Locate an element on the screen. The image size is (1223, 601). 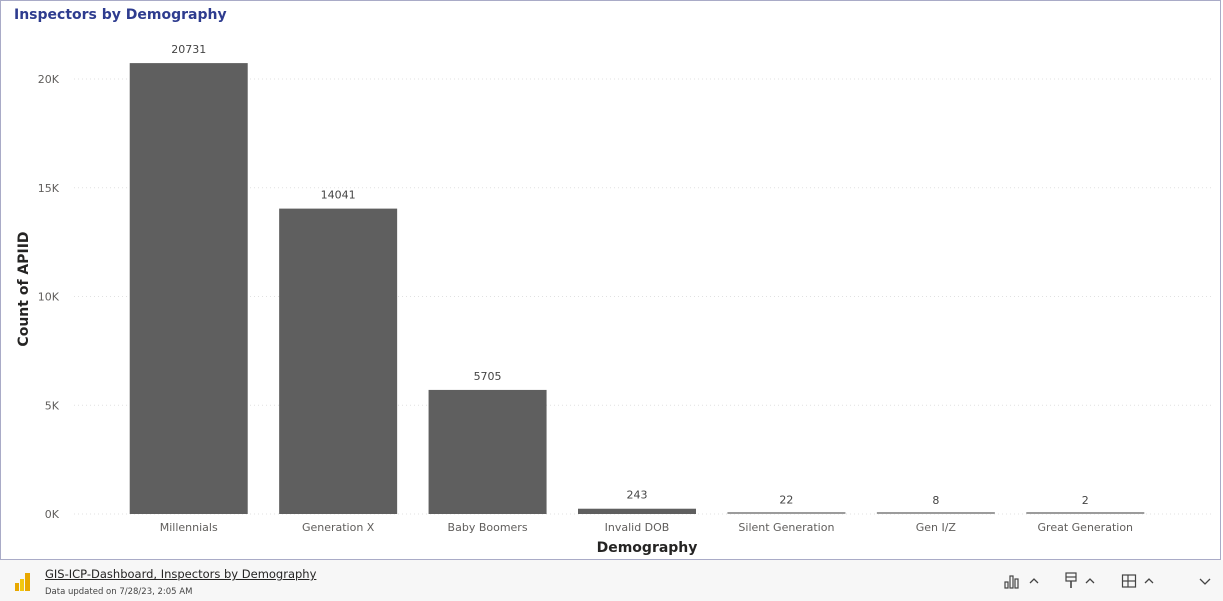
y-tick-label: 15K is located at coordinates (49, 188).